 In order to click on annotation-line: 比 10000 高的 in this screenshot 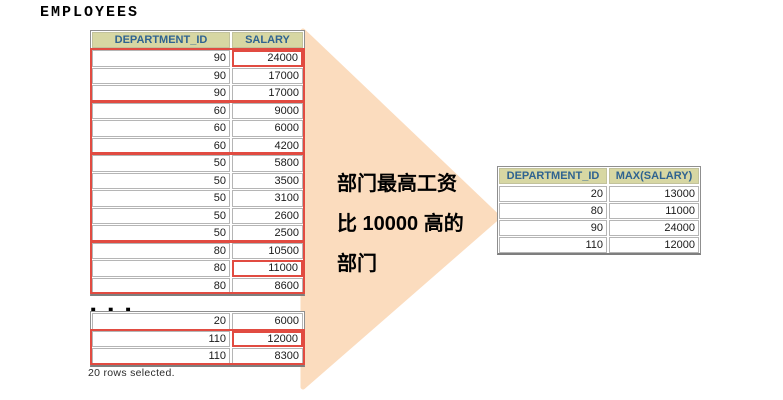, I will do `click(400, 224)`.